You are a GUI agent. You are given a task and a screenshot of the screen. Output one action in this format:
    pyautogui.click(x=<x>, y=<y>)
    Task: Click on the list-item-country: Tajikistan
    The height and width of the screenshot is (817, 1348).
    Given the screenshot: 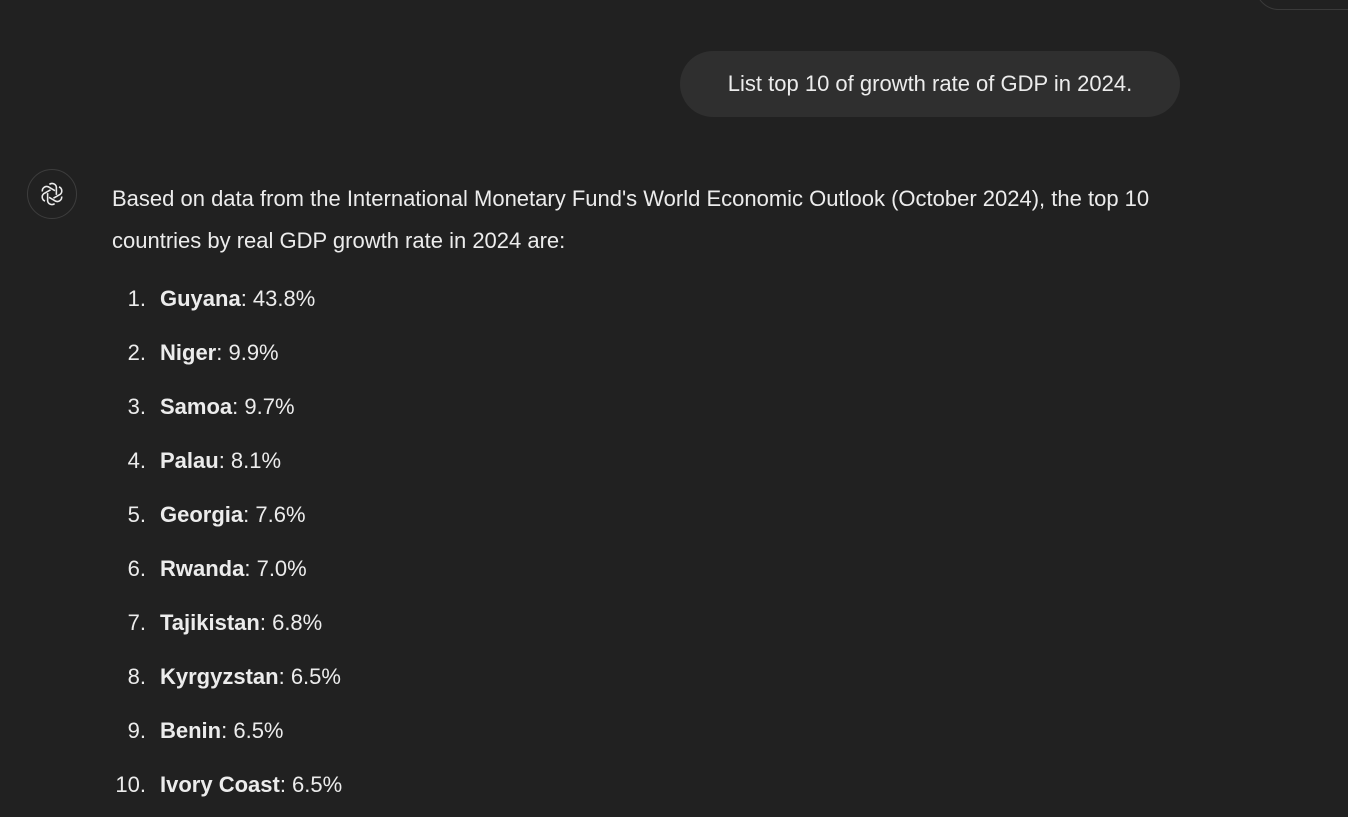 What is the action you would take?
    pyautogui.click(x=210, y=622)
    